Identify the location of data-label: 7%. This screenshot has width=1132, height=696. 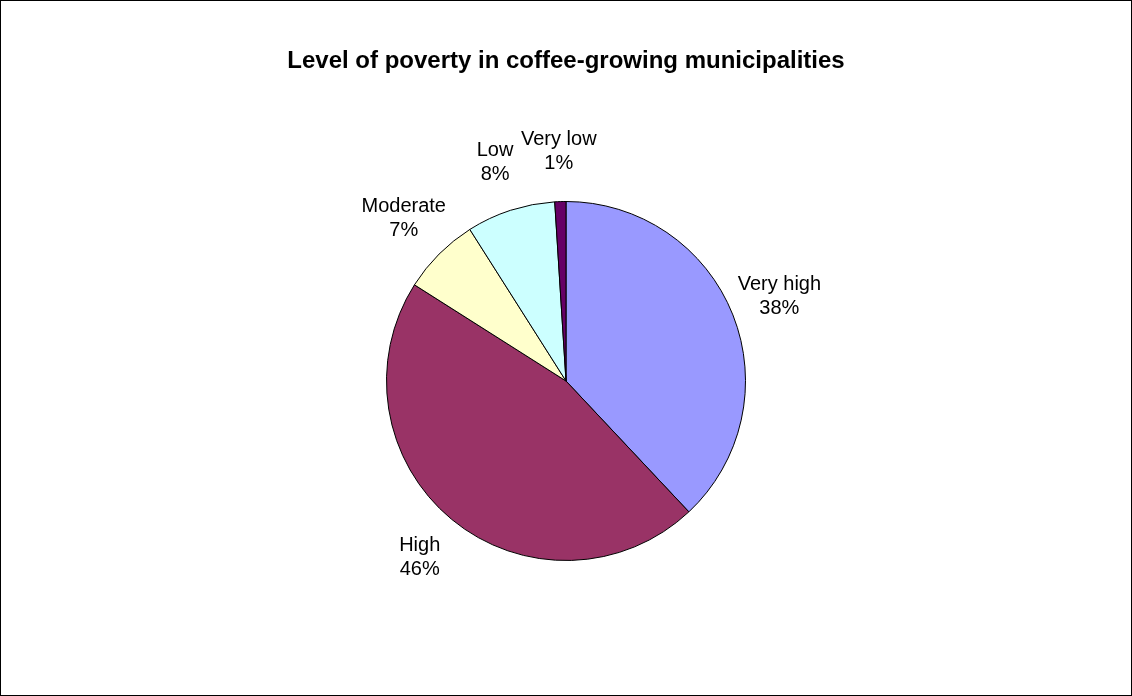
(404, 229).